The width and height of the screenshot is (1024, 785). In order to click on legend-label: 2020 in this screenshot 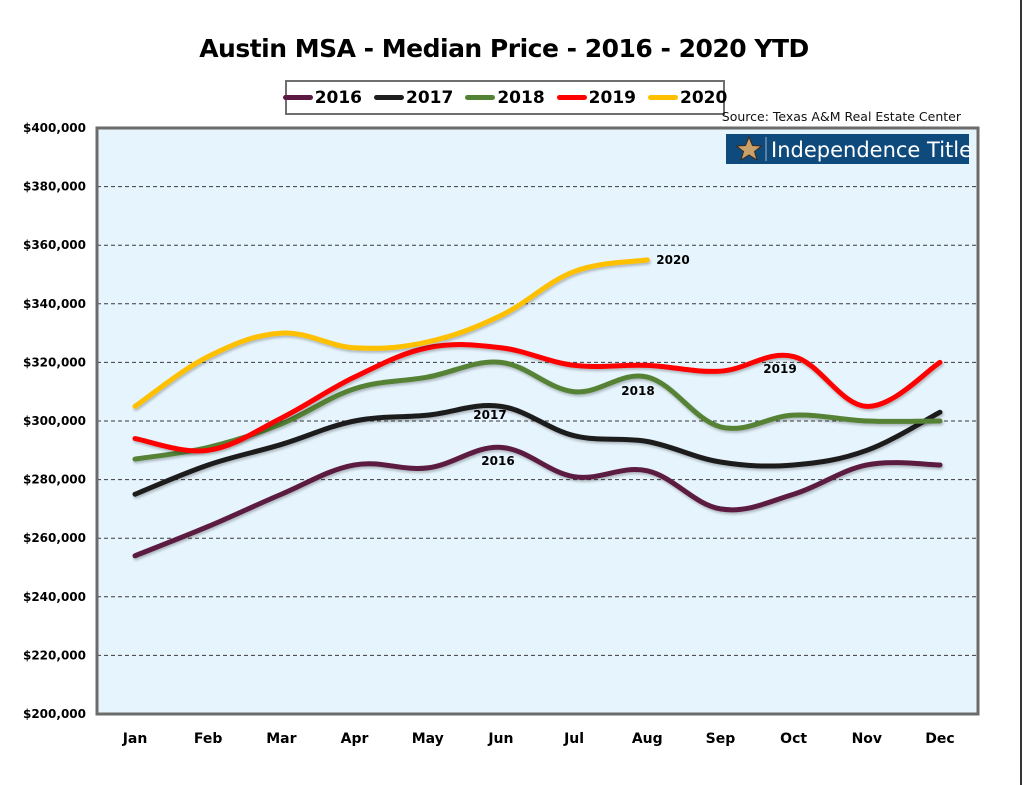, I will do `click(704, 97)`.